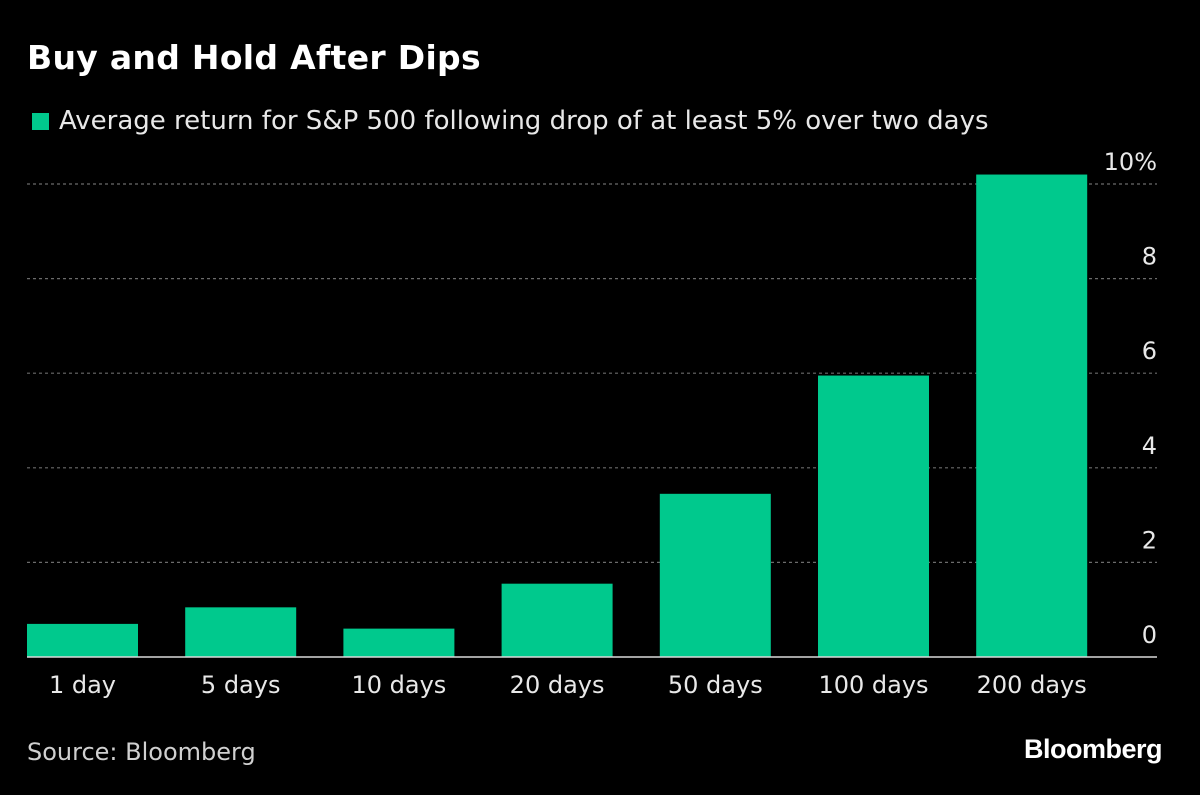 This screenshot has height=795, width=1200. What do you see at coordinates (1149, 351) in the screenshot?
I see `y-tick-label: 6` at bounding box center [1149, 351].